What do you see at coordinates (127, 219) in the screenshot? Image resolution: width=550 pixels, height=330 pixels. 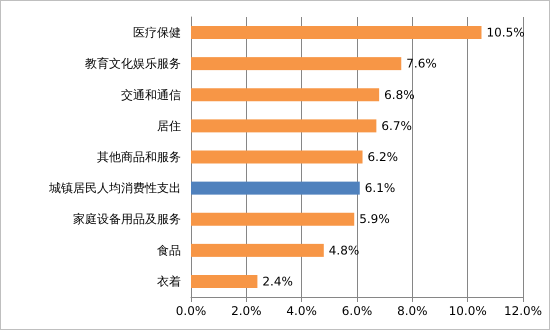 I see `y-tick-label: 家庭设备用品及服务` at bounding box center [127, 219].